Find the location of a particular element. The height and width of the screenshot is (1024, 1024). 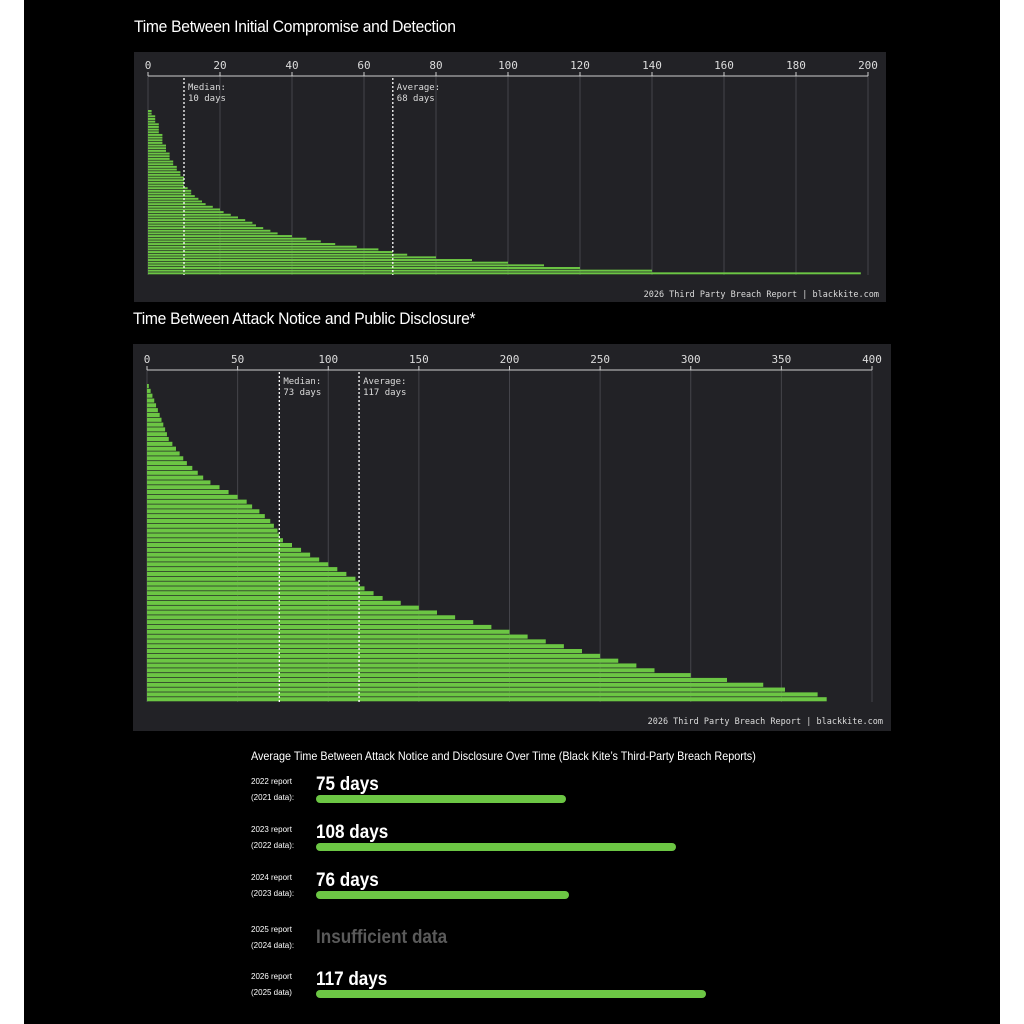

trend-report-label: 2025 report (2024 data): is located at coordinates (273, 937).